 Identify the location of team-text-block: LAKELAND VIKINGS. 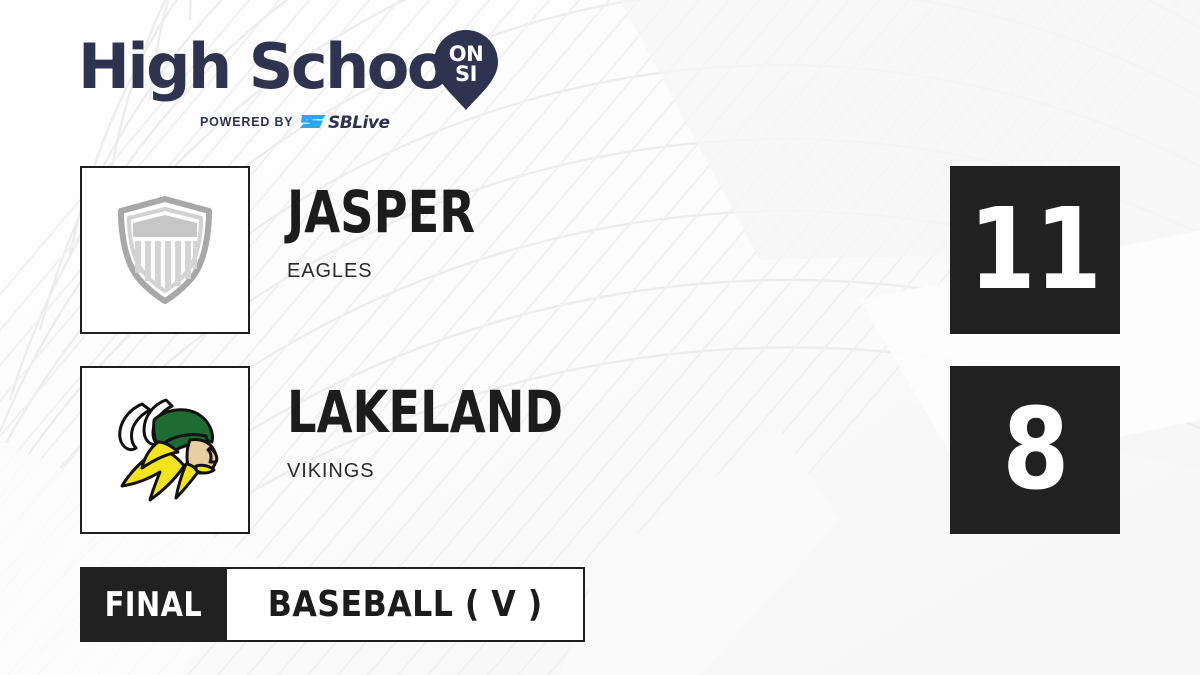
(459, 432).